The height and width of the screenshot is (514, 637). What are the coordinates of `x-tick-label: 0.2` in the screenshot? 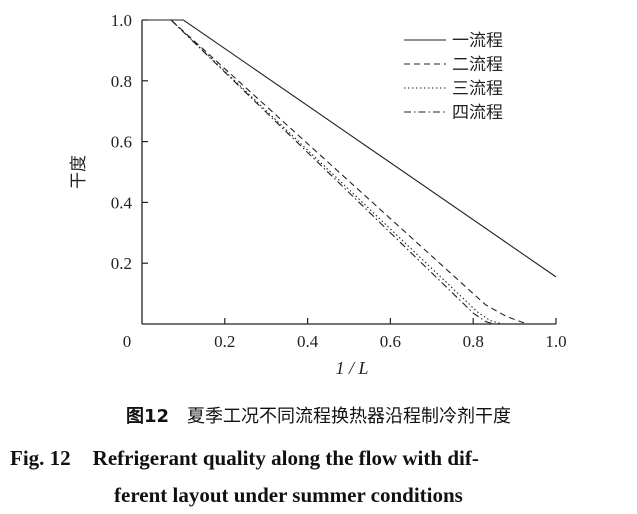 It's located at (224, 341).